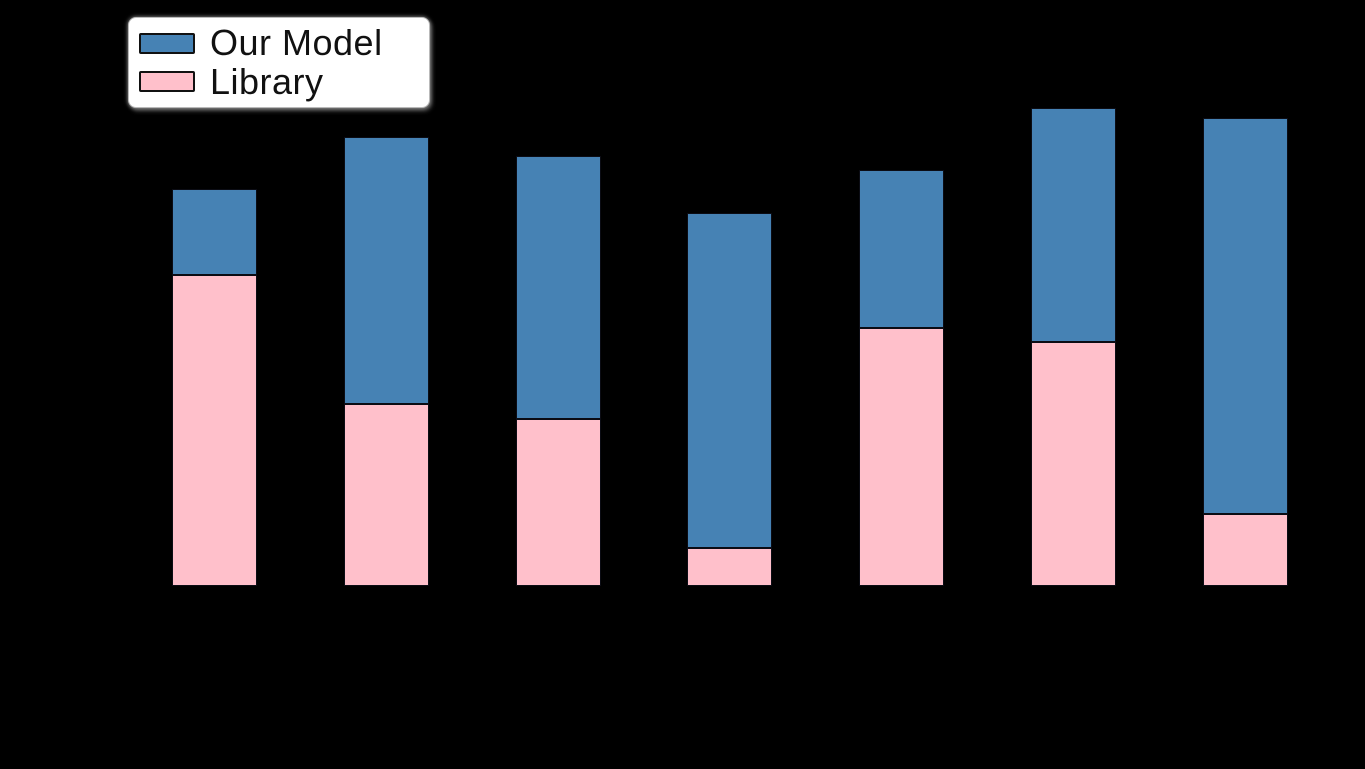 This screenshot has width=1365, height=769. Describe the element at coordinates (167, 43) in the screenshot. I see `our-model-swatch-icon` at that location.